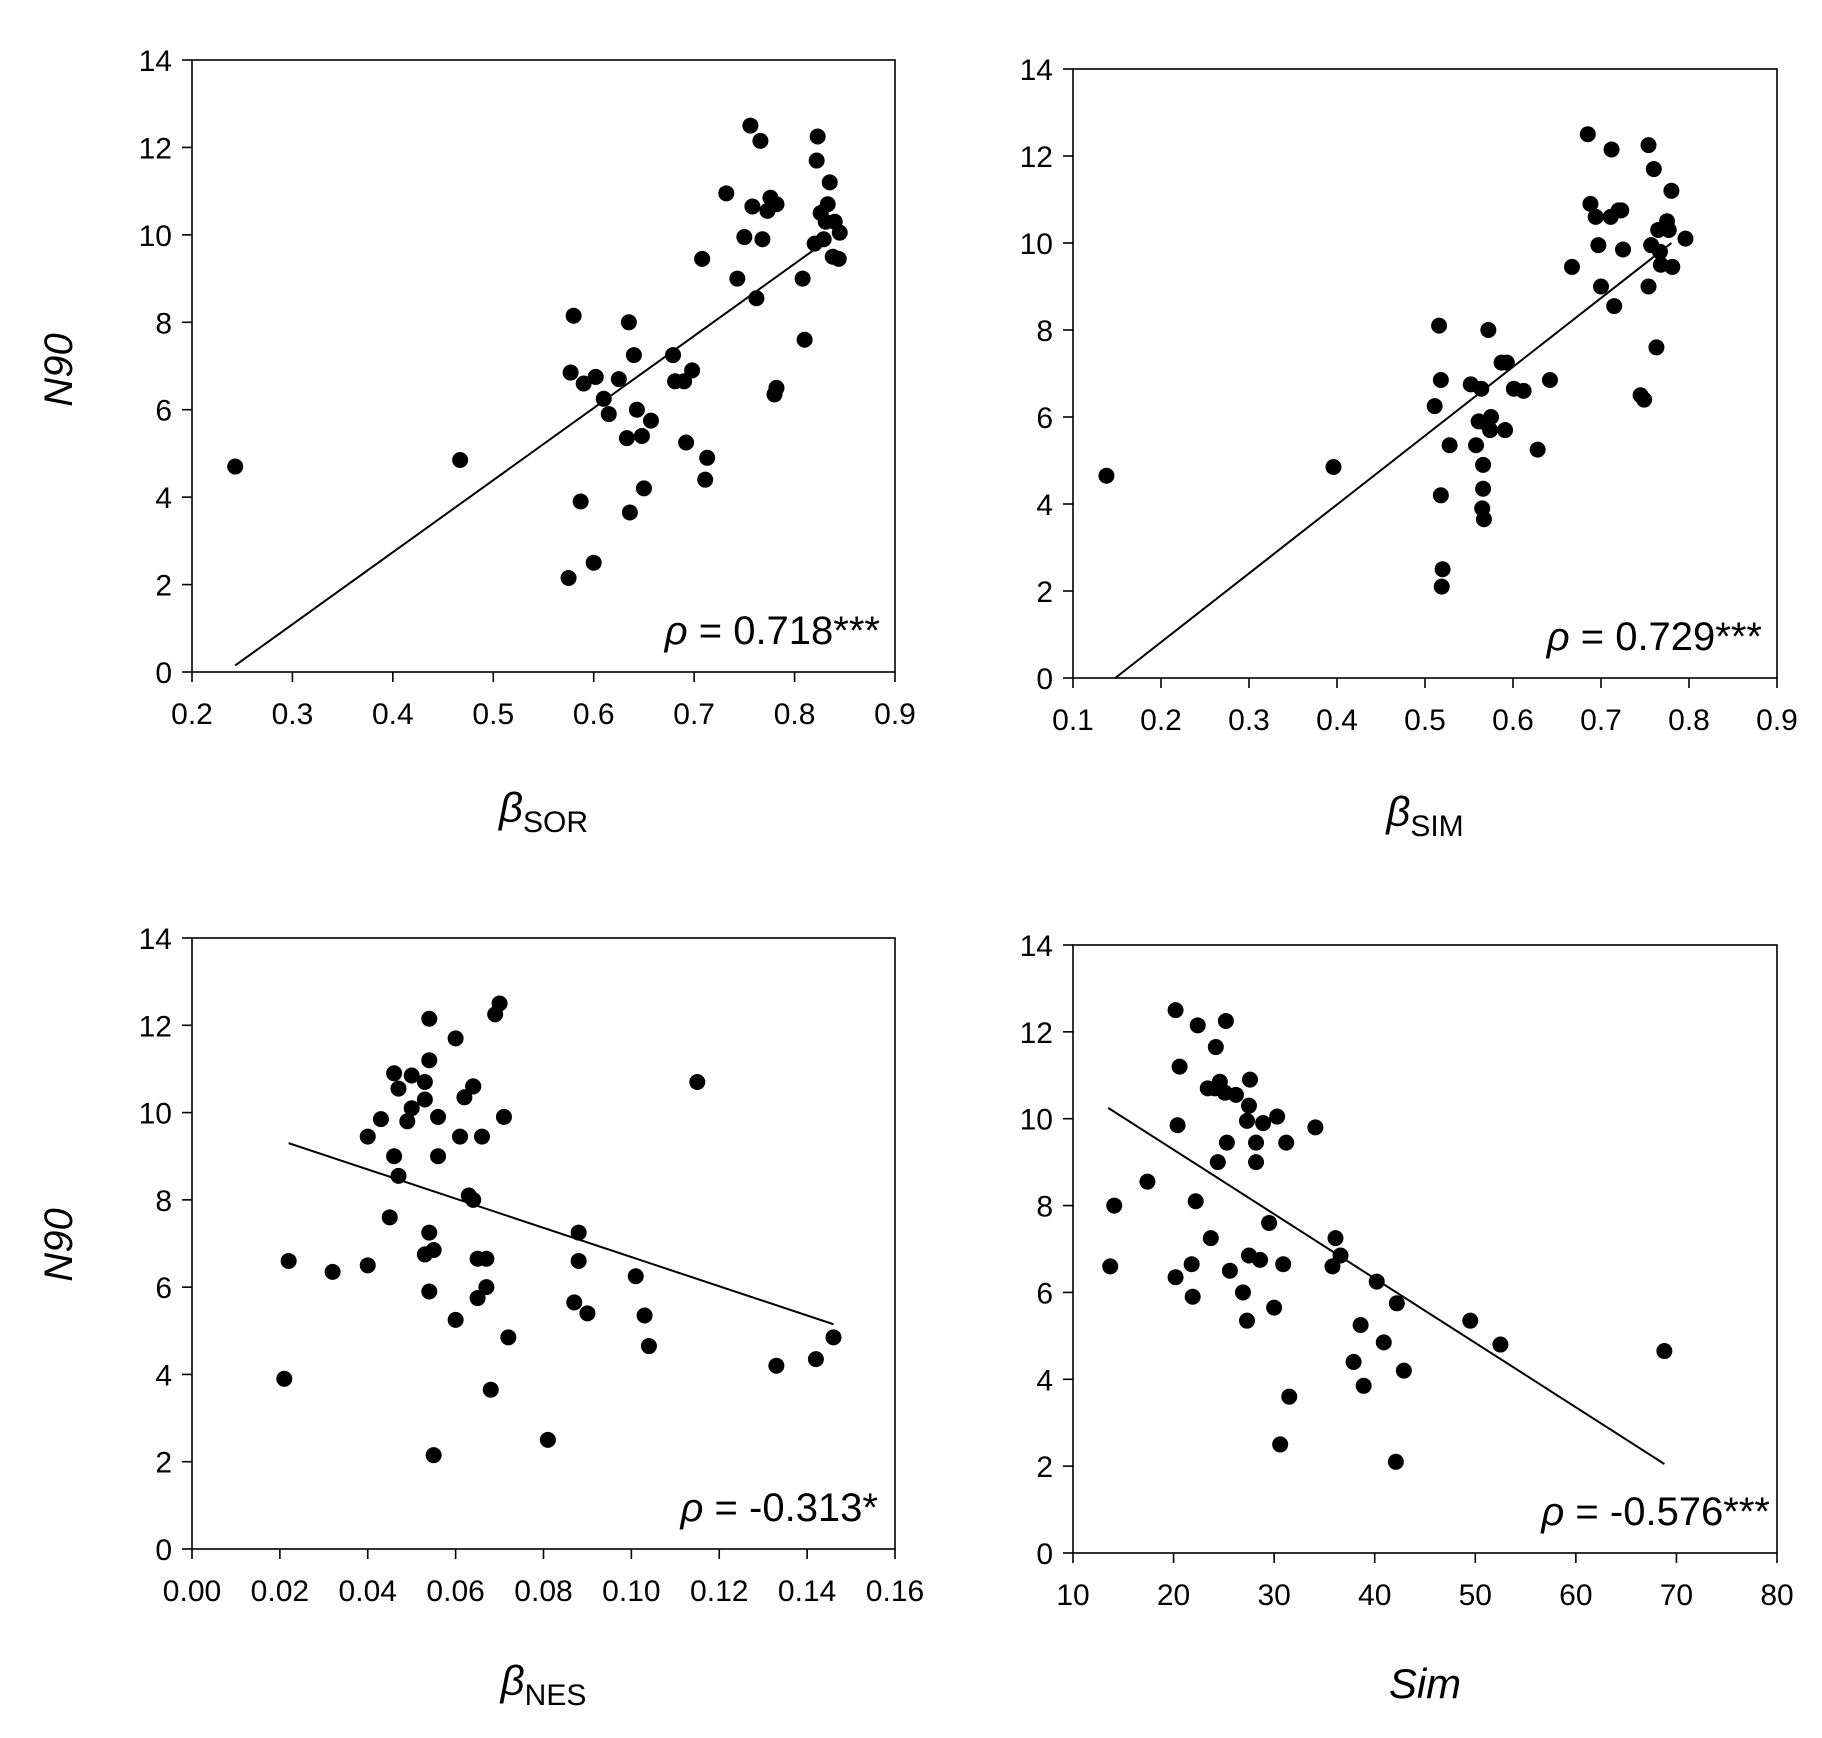  I want to click on x-tick-label: 0.1, so click(1073, 720).